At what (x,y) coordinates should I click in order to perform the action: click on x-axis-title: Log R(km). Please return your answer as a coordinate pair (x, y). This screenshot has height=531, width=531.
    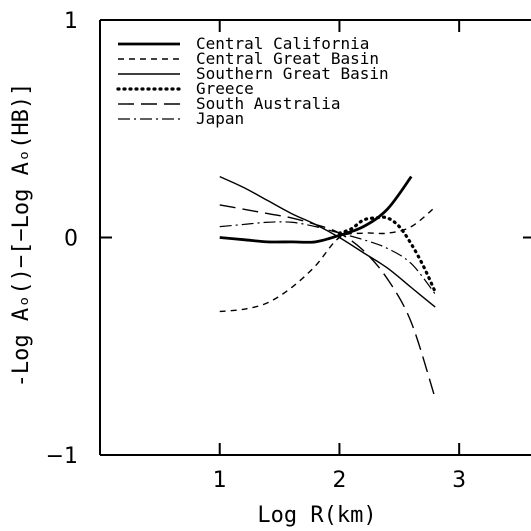
    Looking at the image, I should click on (316, 515).